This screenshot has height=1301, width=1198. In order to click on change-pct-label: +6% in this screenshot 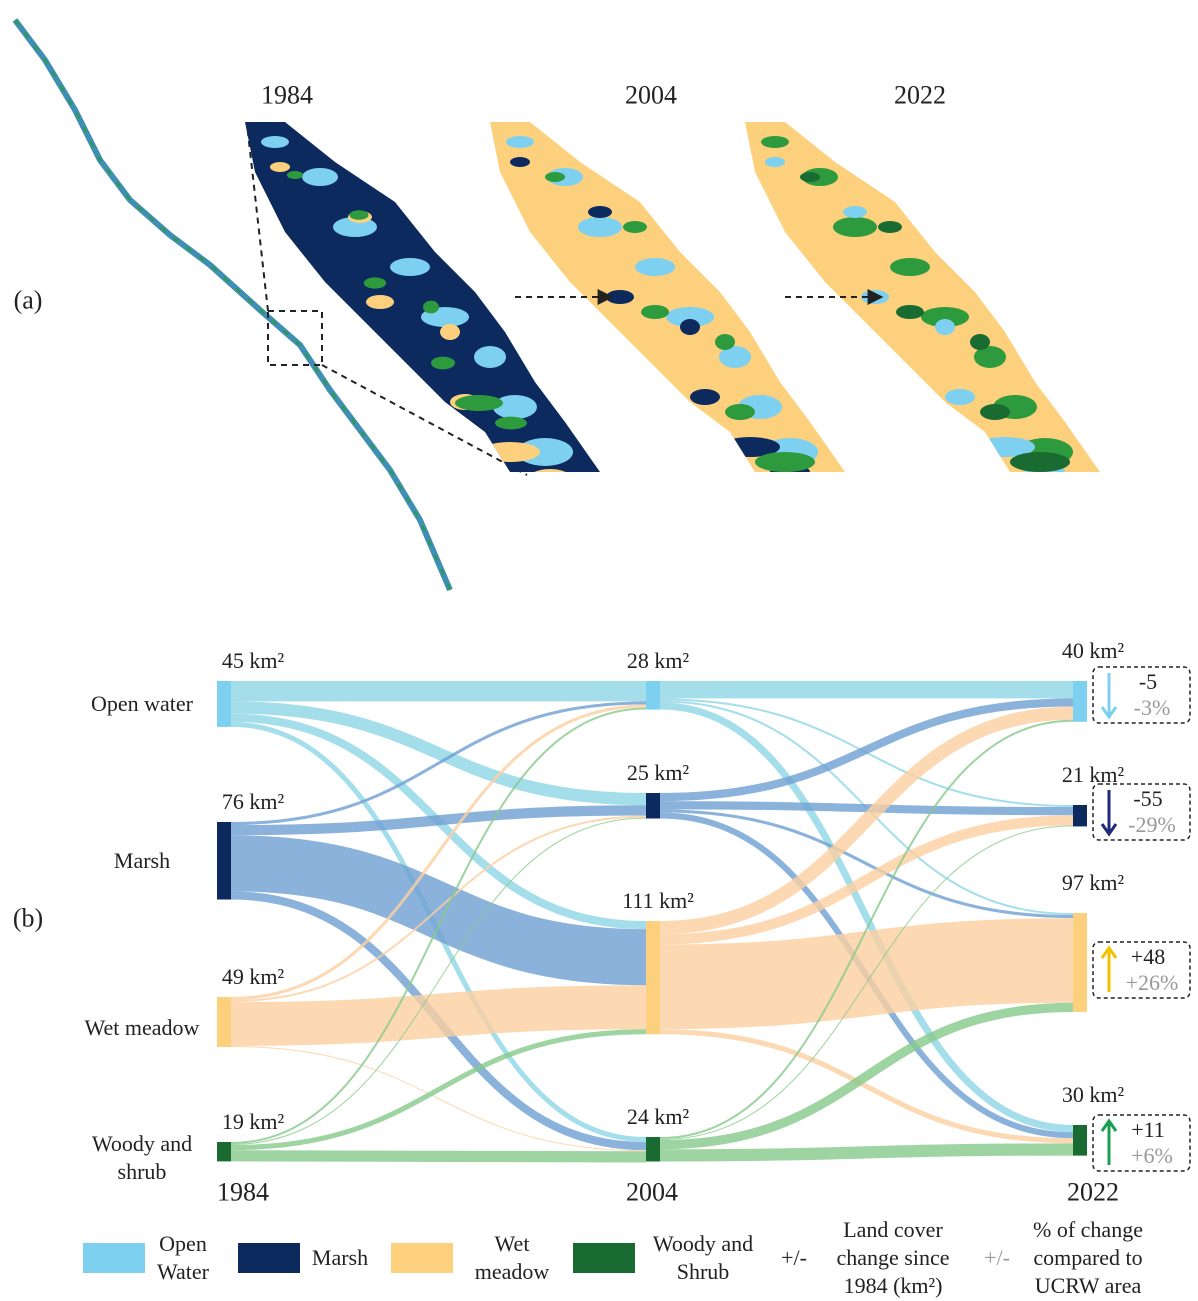, I will do `click(1152, 1155)`.